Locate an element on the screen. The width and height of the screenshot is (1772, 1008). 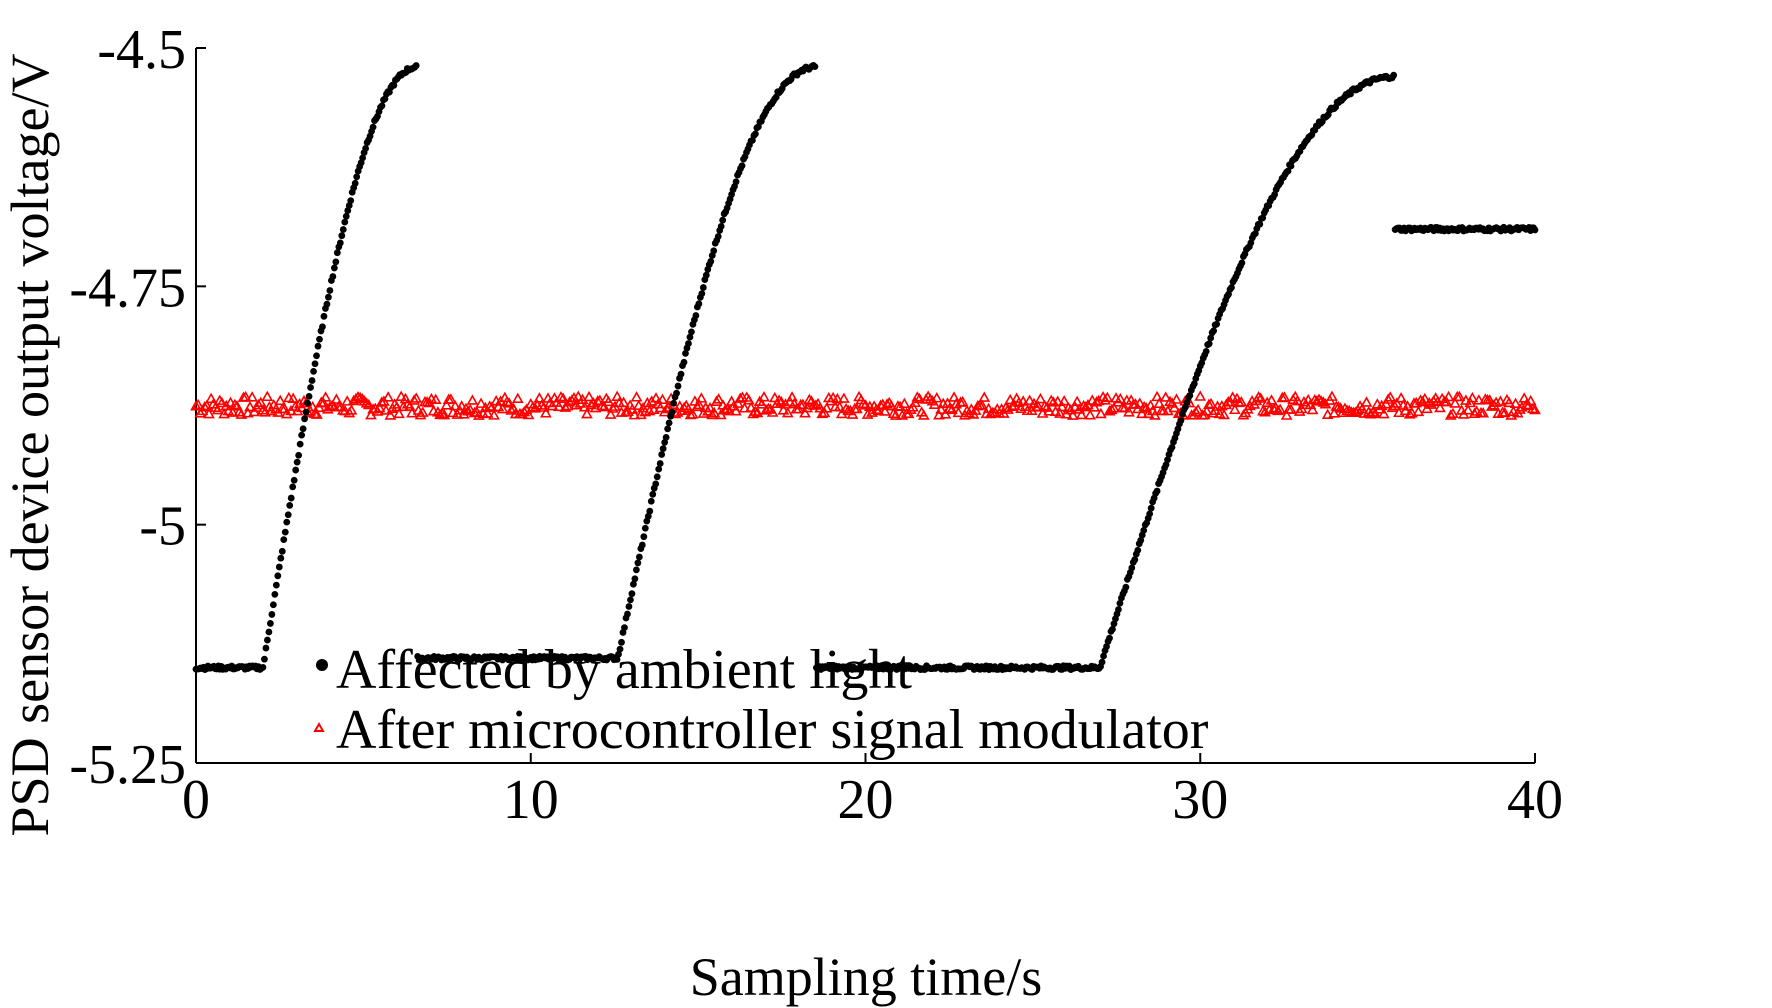
x-tick-label: 0 is located at coordinates (196, 800).